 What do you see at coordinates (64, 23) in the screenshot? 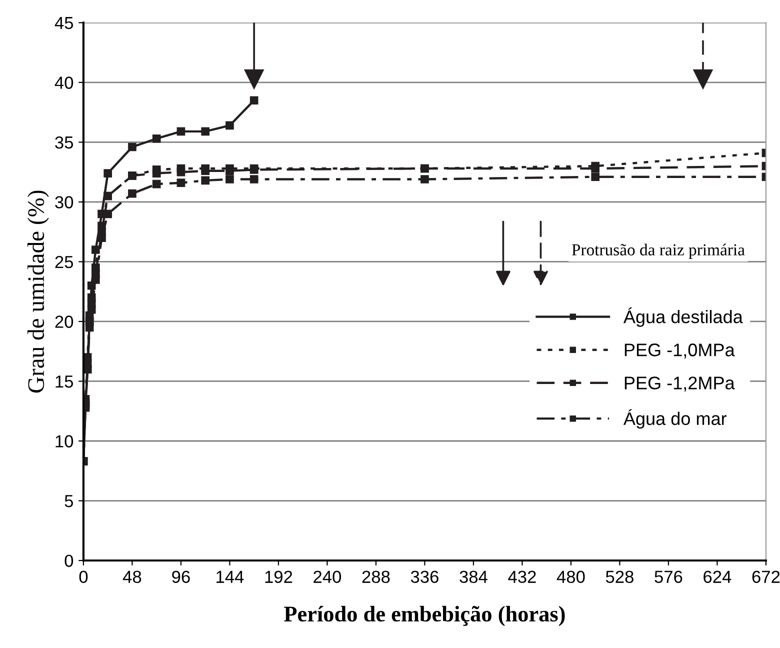
I see `y-tick-label: 45` at bounding box center [64, 23].